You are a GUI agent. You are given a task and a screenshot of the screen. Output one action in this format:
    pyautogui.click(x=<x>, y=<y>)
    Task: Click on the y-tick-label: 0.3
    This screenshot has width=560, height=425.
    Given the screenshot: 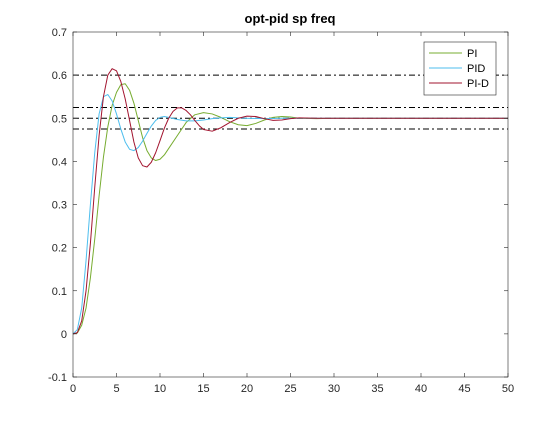 What is the action you would take?
    pyautogui.click(x=59, y=206)
    